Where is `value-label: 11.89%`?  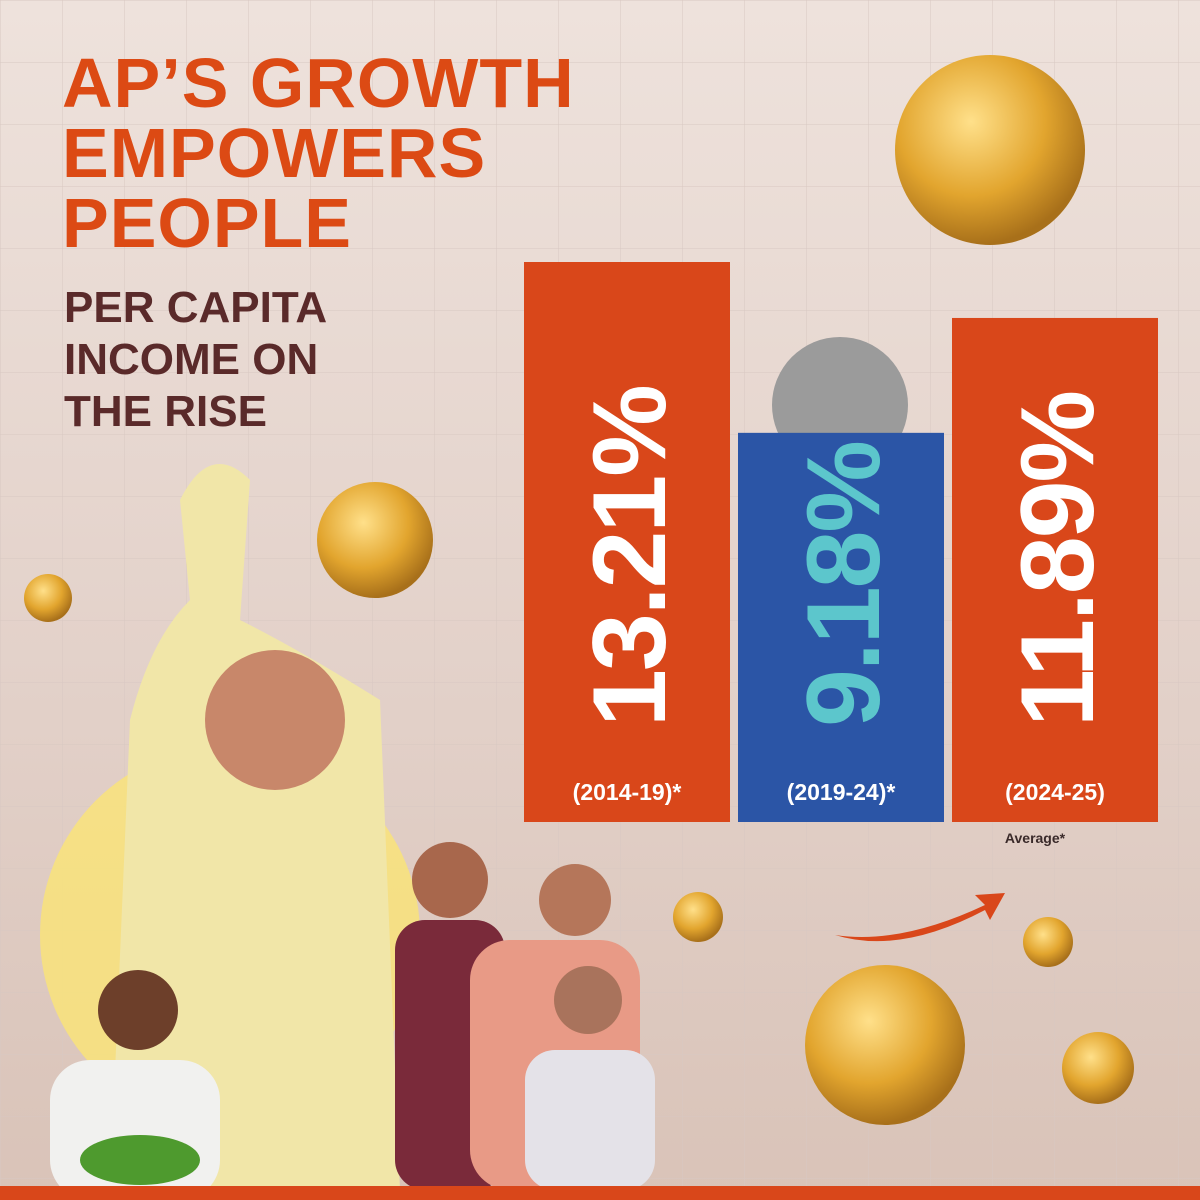 value-label: 11.89% is located at coordinates (1058, 559).